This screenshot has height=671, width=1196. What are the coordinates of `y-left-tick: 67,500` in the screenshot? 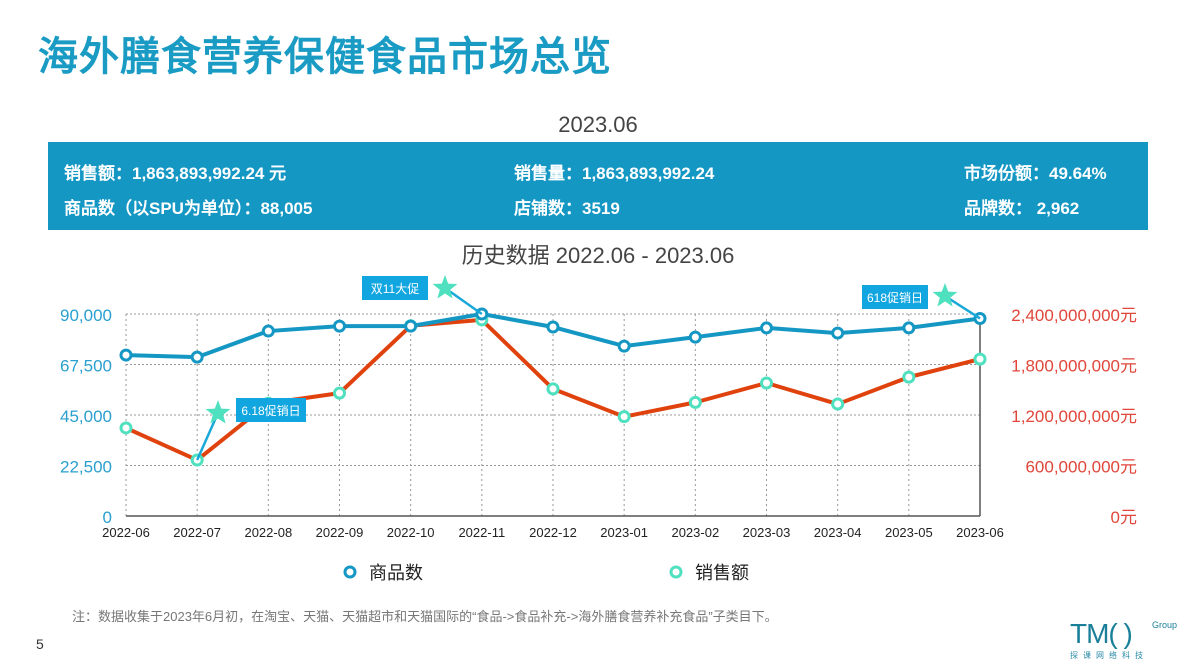 It's located at (86, 366).